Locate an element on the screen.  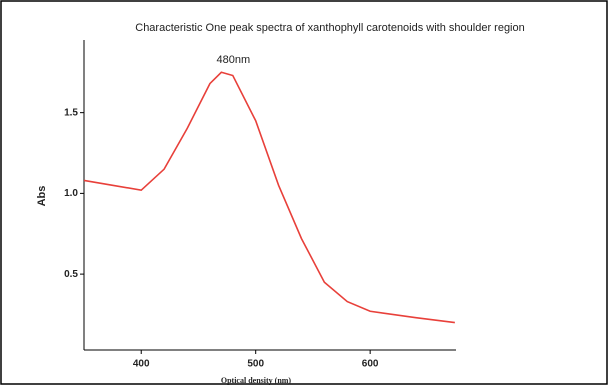
y-axis-label: Abs is located at coordinates (42, 196).